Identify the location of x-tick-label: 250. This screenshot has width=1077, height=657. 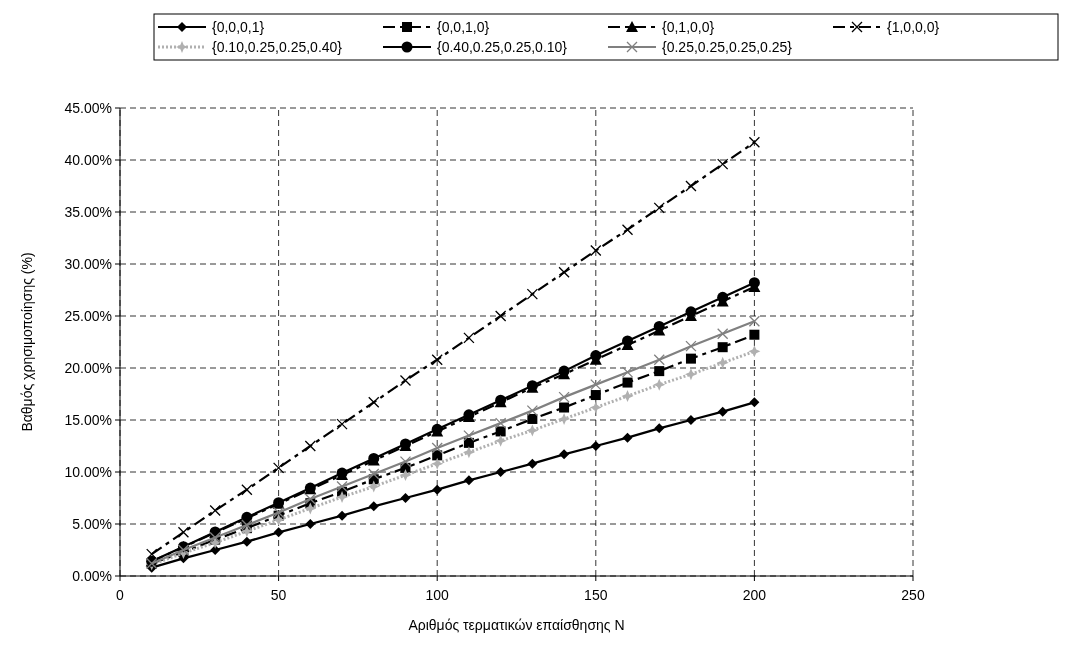
(913, 595).